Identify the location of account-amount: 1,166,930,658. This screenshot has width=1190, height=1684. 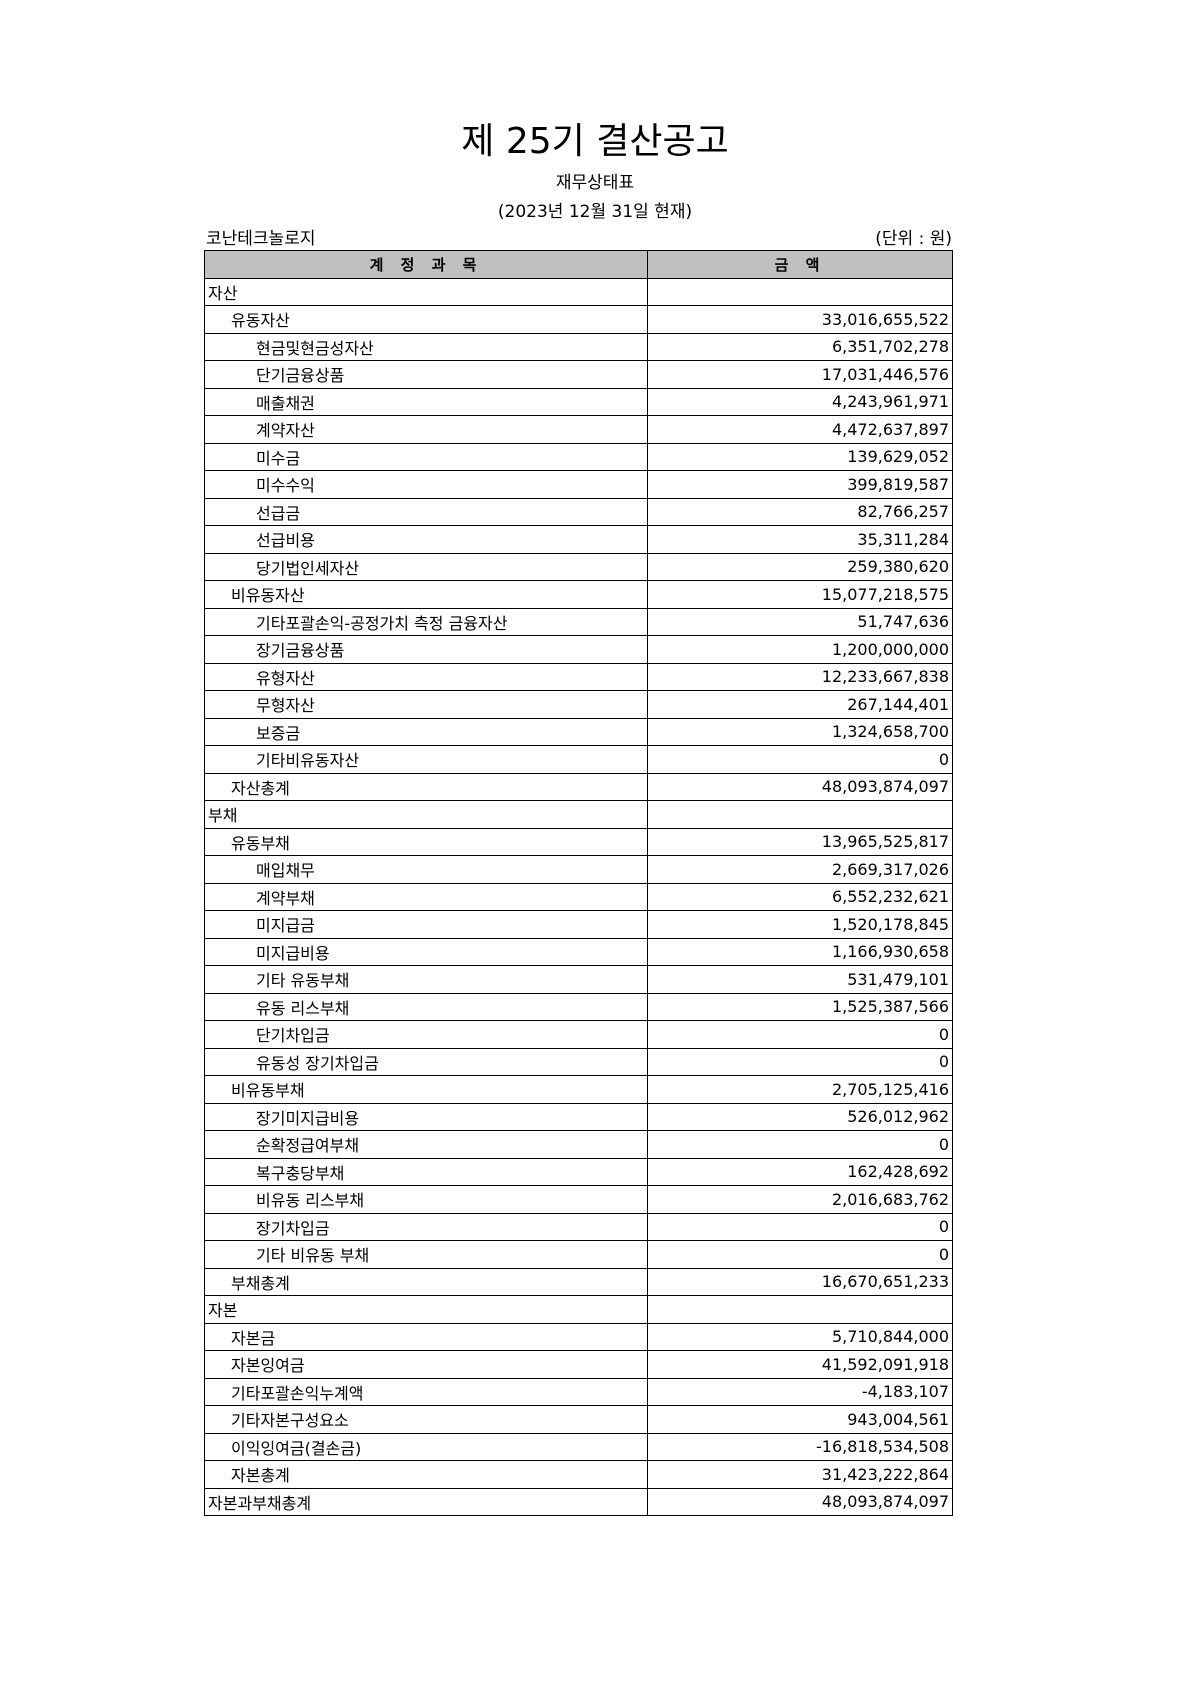
(800, 951).